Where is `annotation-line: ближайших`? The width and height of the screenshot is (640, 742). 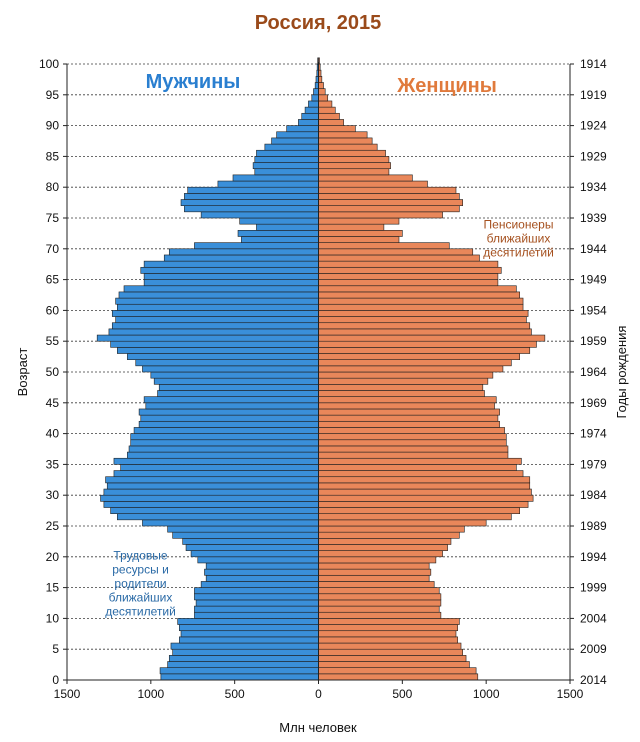 annotation-line: ближайших is located at coordinates (519, 239).